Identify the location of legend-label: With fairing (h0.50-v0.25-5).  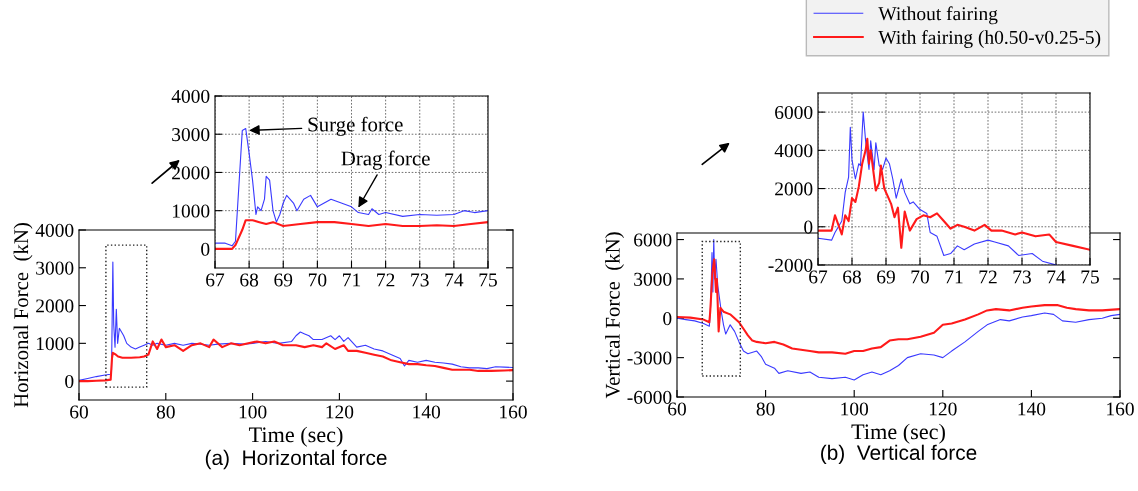
(989, 39).